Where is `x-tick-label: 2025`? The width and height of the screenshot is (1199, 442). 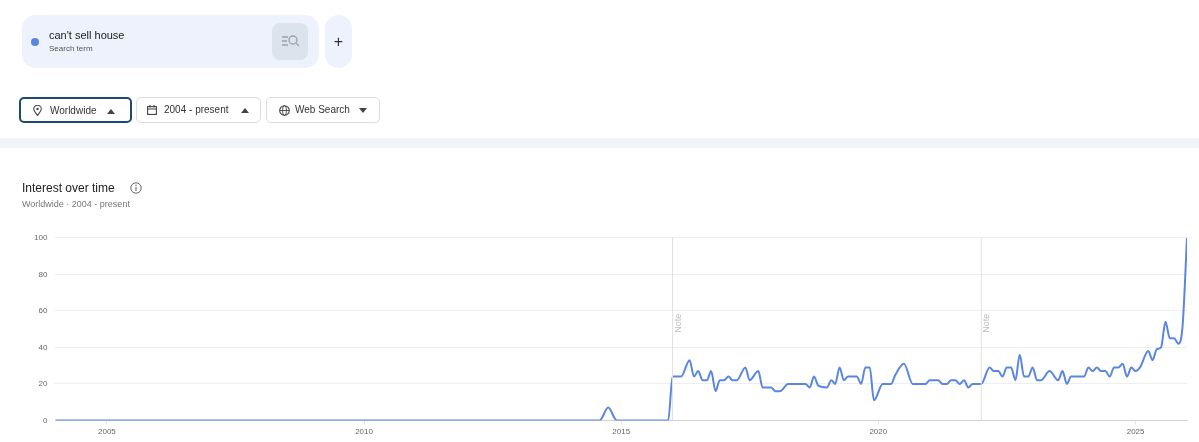 x-tick-label: 2025 is located at coordinates (1136, 432).